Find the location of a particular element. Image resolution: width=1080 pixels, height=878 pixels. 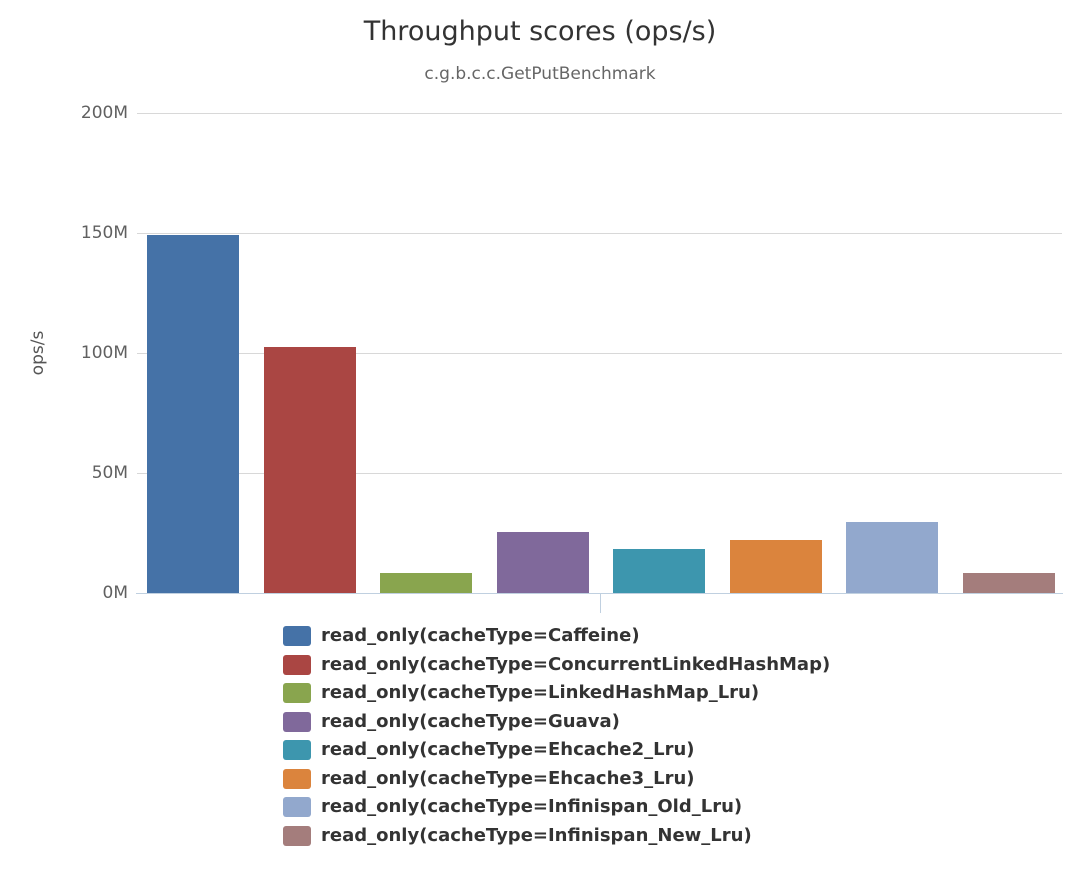

y-tick-label: 100M is located at coordinates (104, 353).